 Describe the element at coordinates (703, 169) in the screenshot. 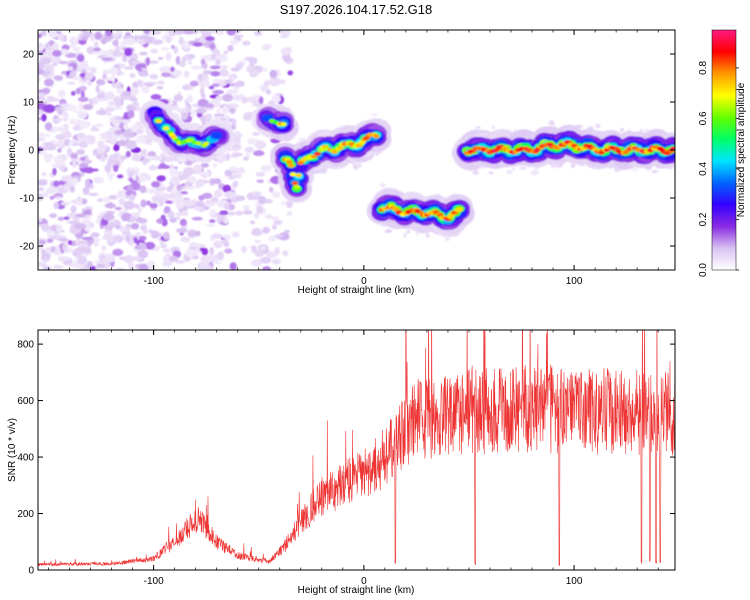

I see `colorbar-tick-label: 0.4` at that location.